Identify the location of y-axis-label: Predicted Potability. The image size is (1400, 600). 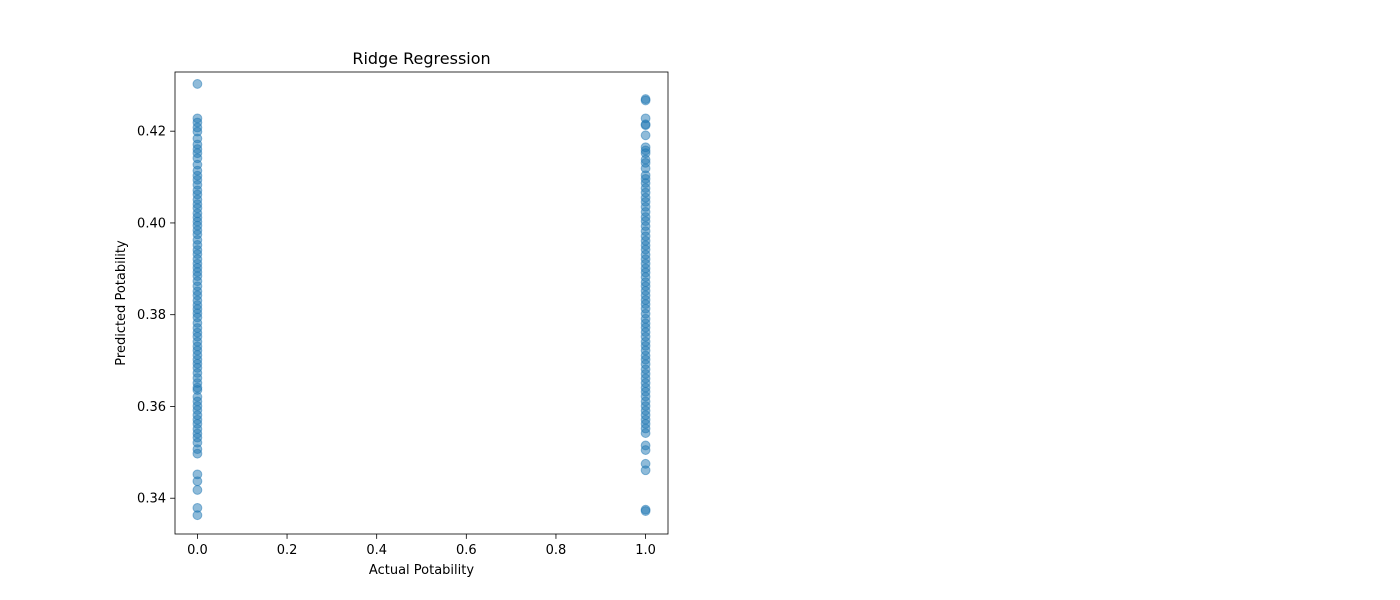
(121, 303).